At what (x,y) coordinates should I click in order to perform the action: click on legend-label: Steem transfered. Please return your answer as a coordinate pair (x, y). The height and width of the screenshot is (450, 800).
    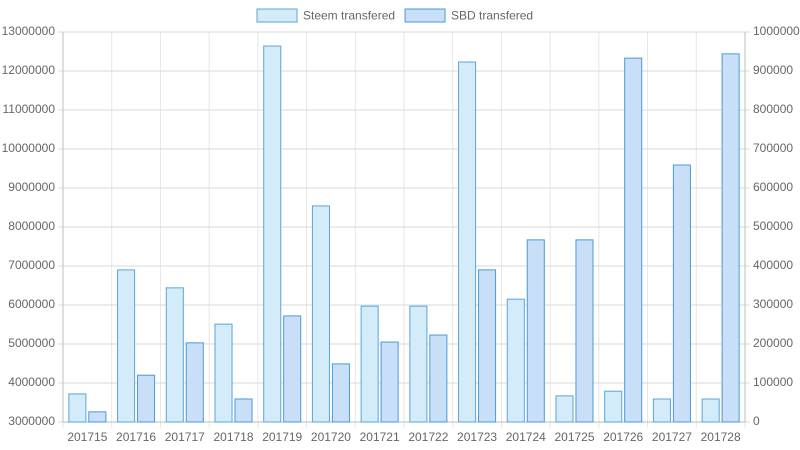
    Looking at the image, I should click on (349, 16).